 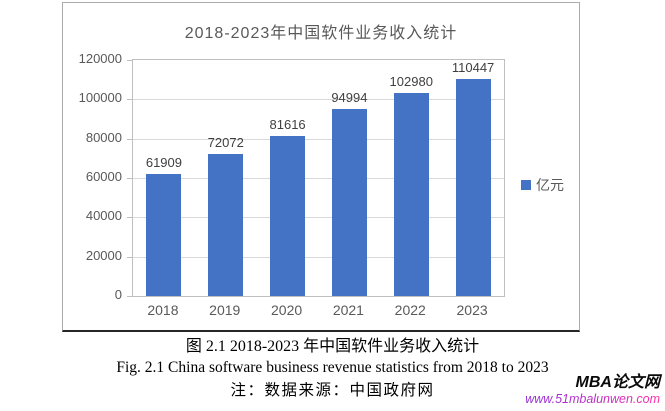 I want to click on caption-source-note: 注：数据来源：中国政府网, so click(x=332, y=390).